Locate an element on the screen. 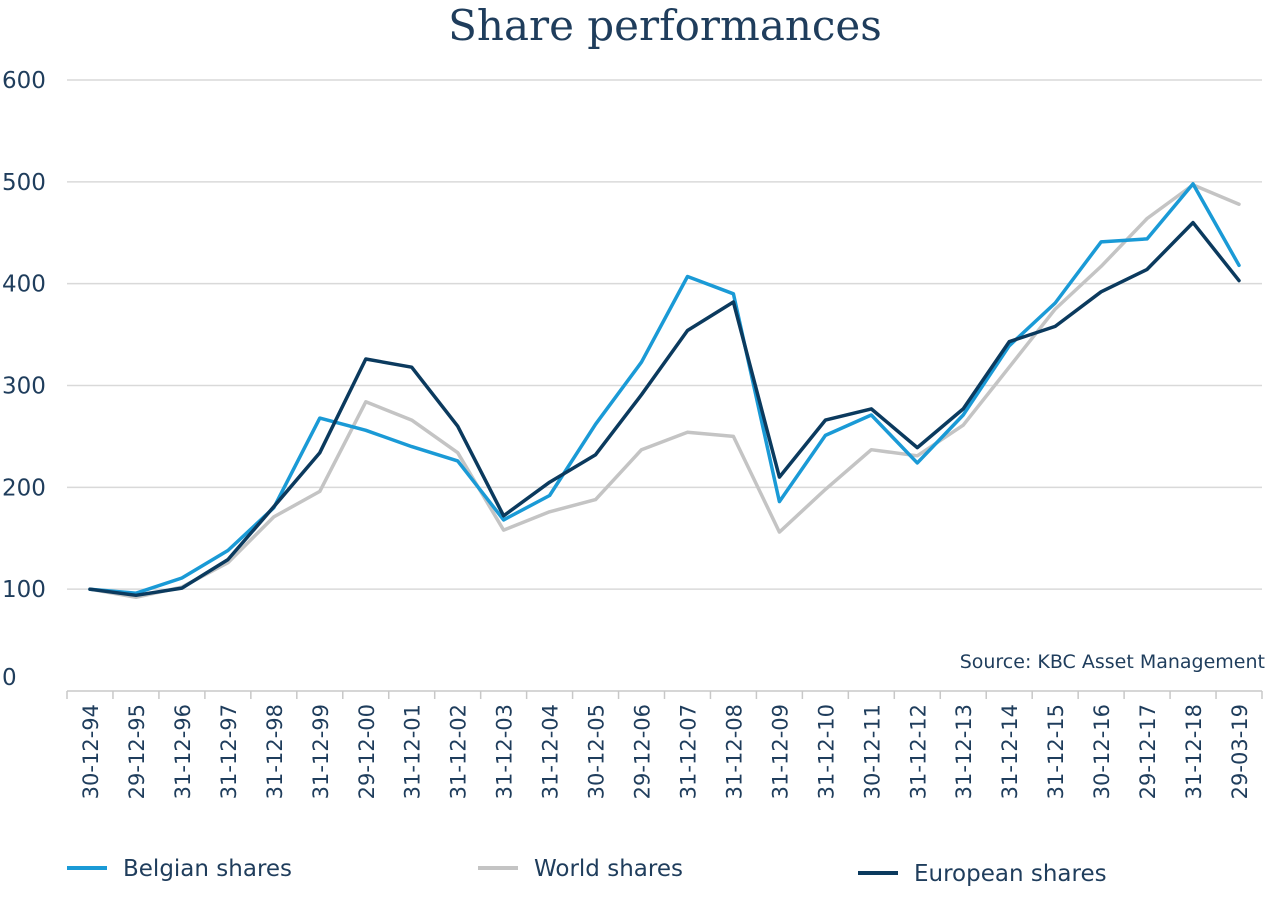 This screenshot has width=1280, height=921. x-tick-label: 31-12-09 is located at coordinates (780, 751).